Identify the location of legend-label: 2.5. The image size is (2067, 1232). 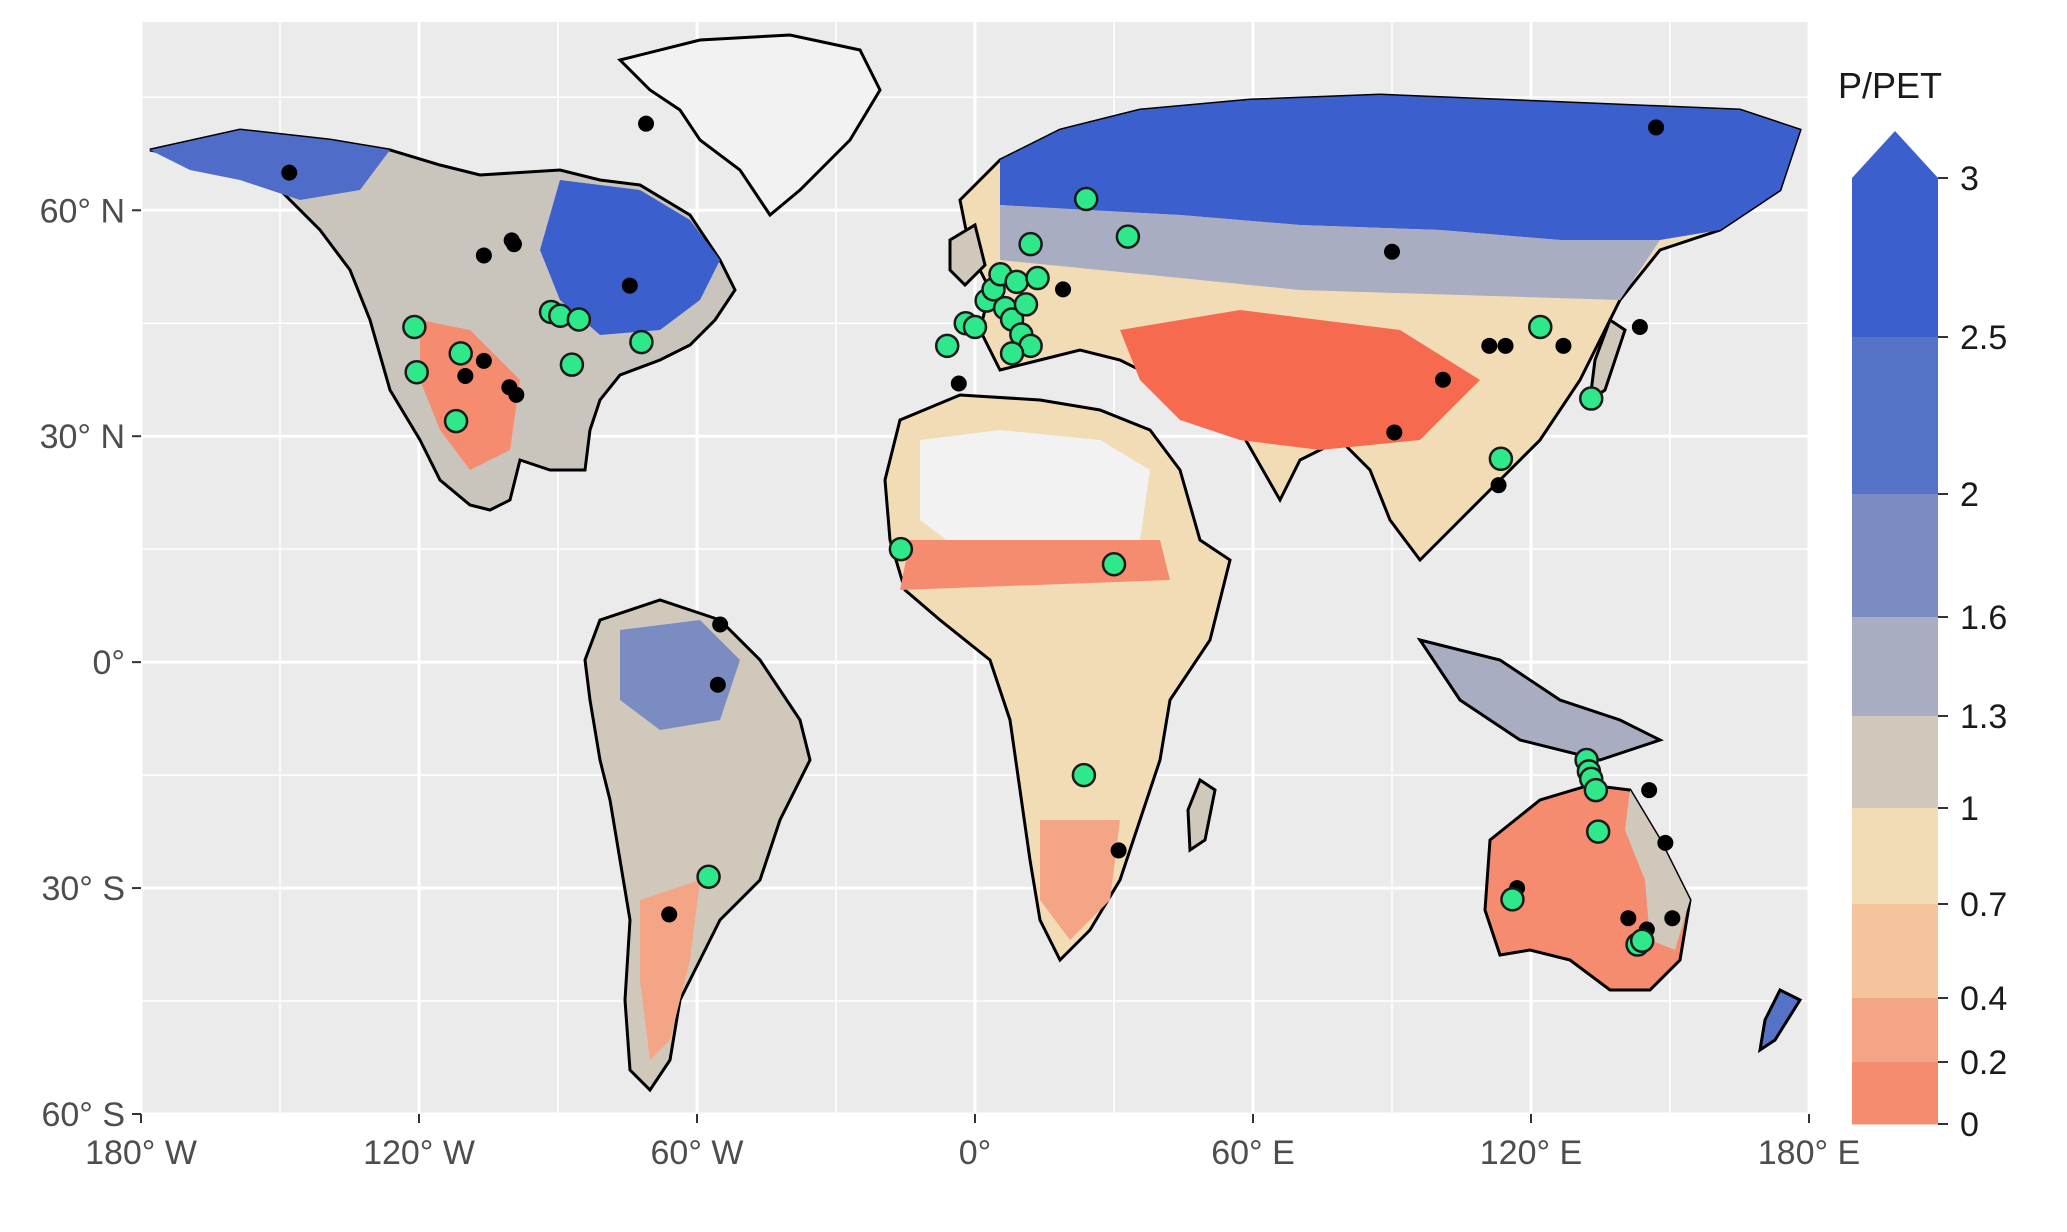
(1983, 338).